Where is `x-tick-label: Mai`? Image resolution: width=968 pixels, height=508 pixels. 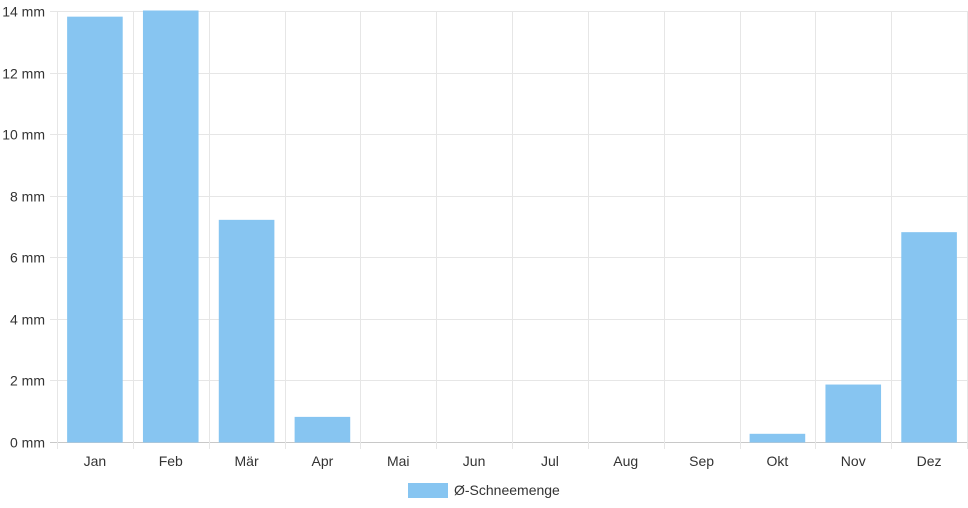 x-tick-label: Mai is located at coordinates (398, 461).